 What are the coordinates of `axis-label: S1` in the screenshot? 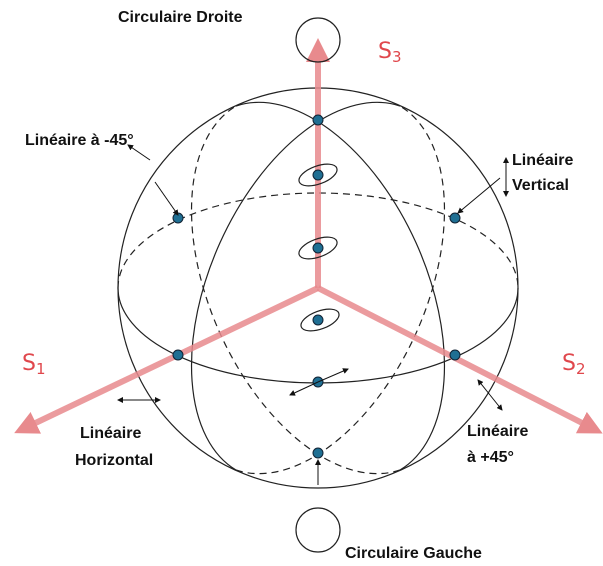 It's located at (34, 364).